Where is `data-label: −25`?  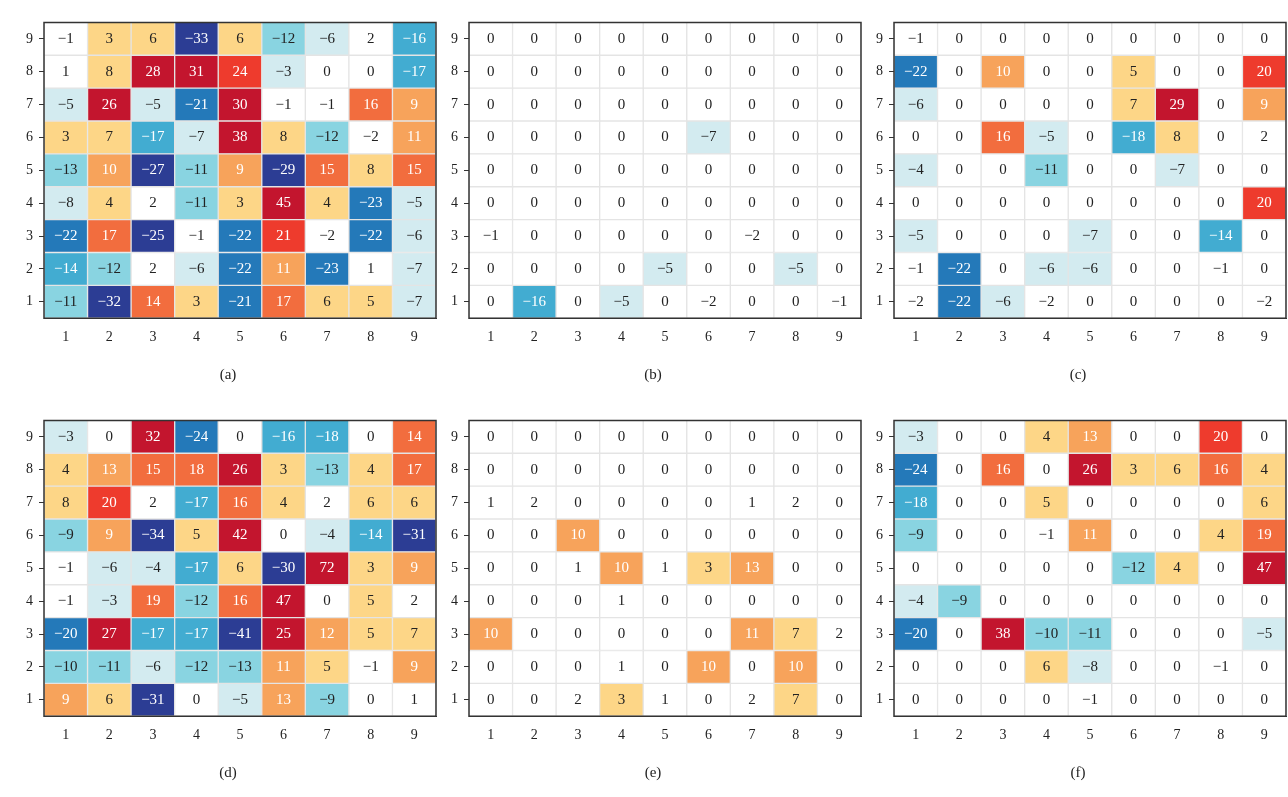
data-label: −25 is located at coordinates (153, 234).